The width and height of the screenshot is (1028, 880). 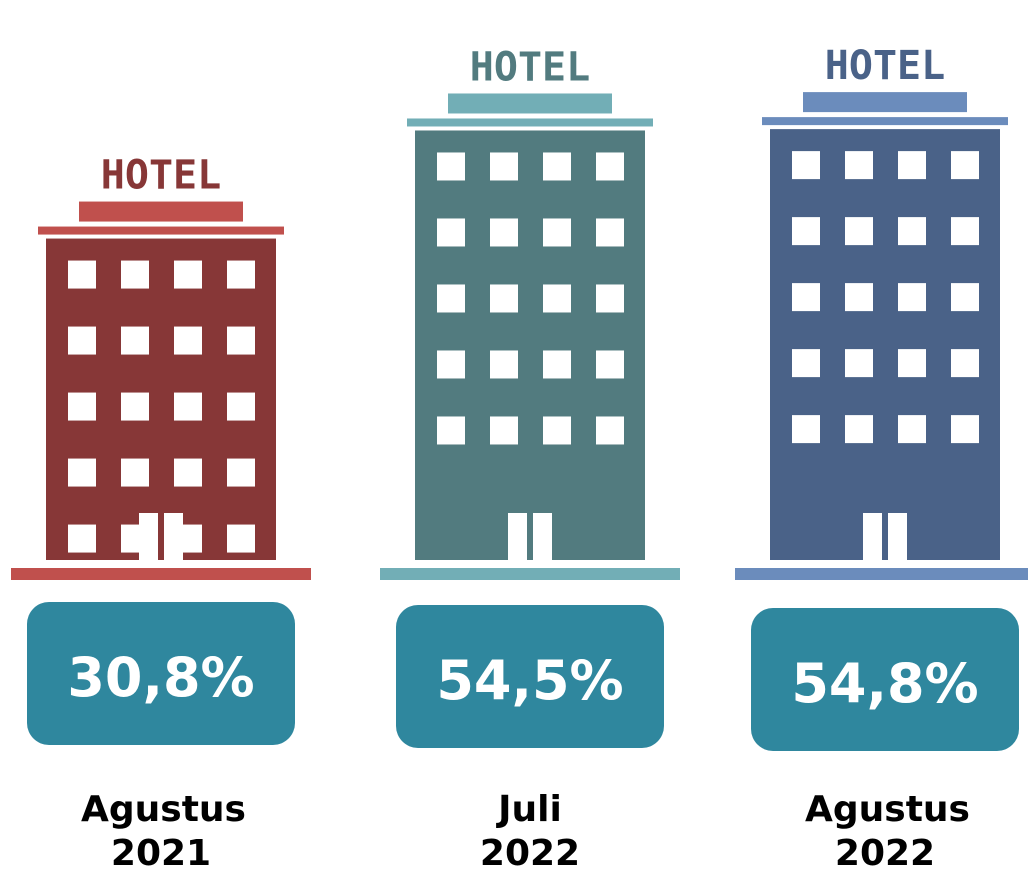 What do you see at coordinates (529, 680) in the screenshot?
I see `value-label: 54,5%` at bounding box center [529, 680].